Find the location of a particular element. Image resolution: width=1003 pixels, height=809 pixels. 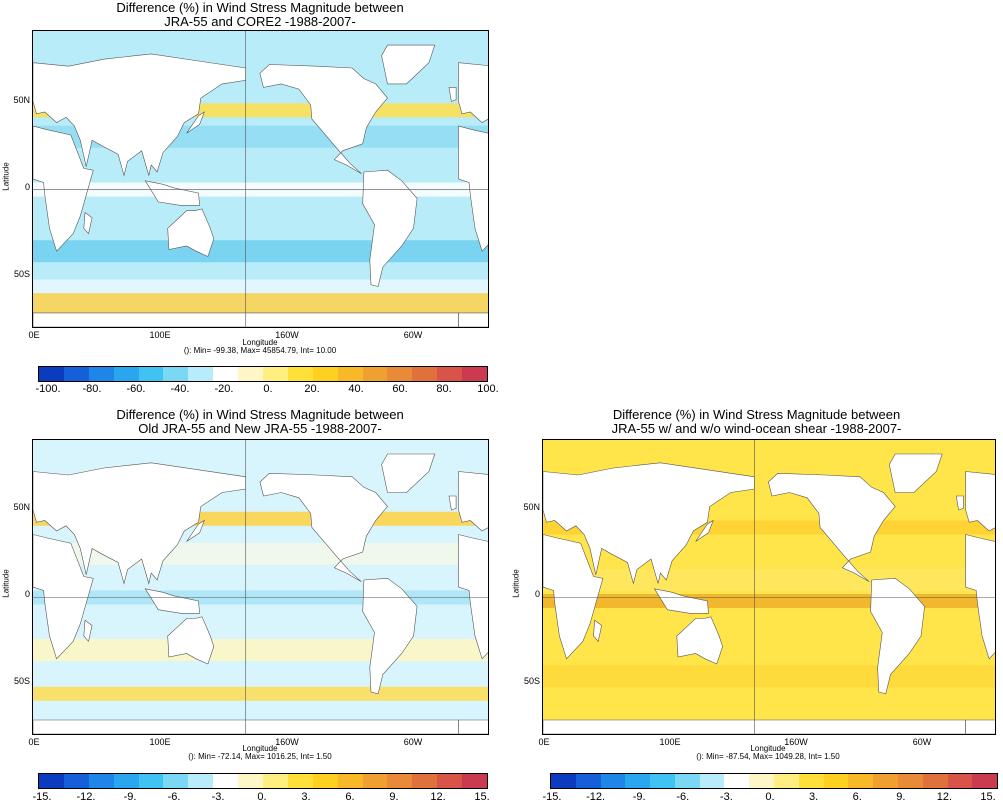

xtick-0e: 0E is located at coordinates (34, 742).